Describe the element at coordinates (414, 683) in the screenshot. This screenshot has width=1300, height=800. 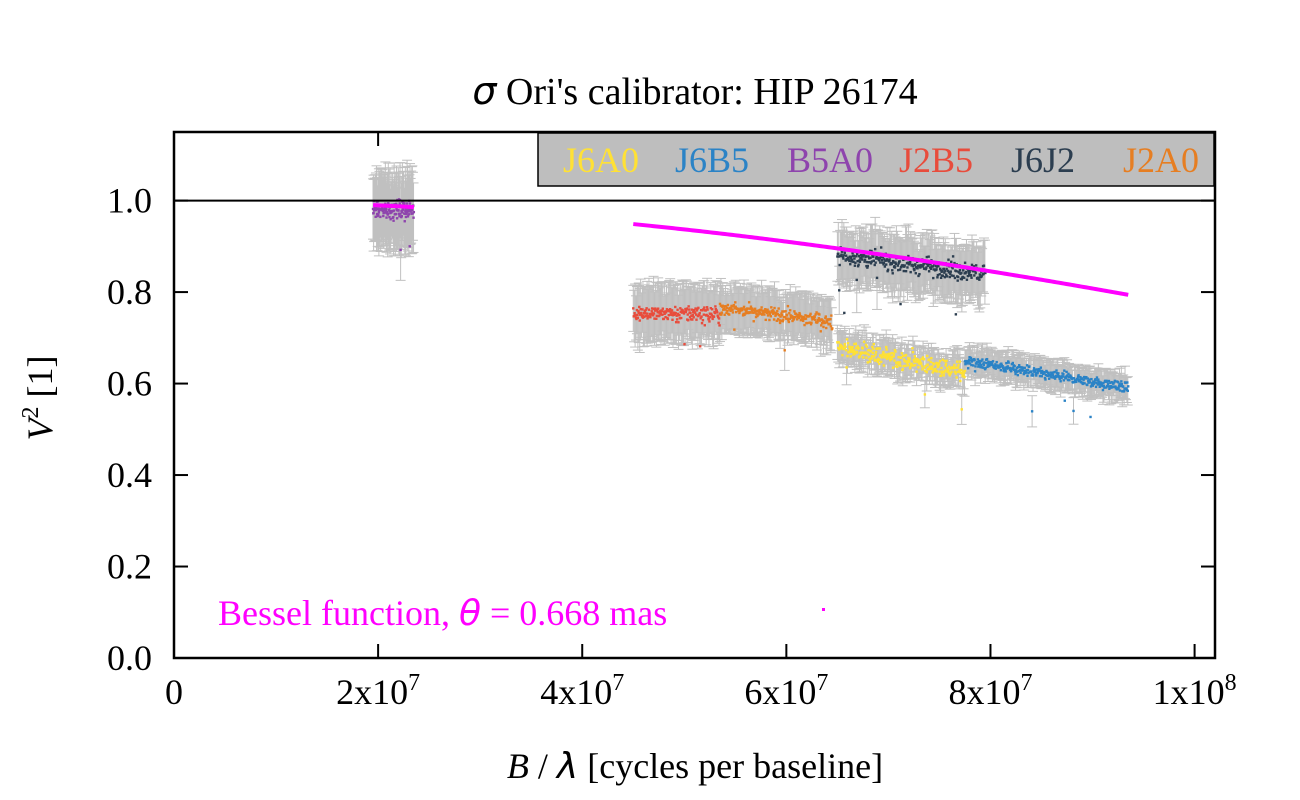
I see `x-tick-label-exponent: 7` at that location.